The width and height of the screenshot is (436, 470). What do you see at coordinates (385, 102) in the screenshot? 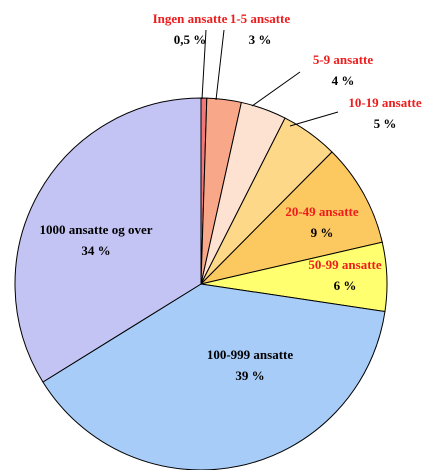
I see `slice-label: 10-19 ansatte` at bounding box center [385, 102].